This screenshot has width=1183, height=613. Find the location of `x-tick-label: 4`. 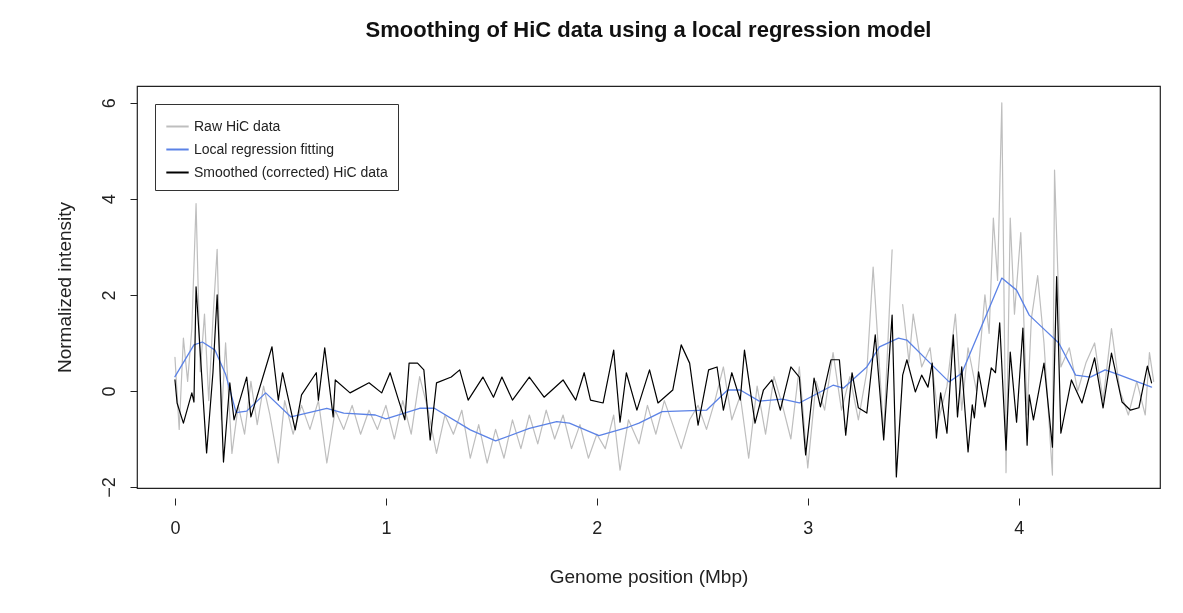

x-tick-label: 4 is located at coordinates (1019, 527).